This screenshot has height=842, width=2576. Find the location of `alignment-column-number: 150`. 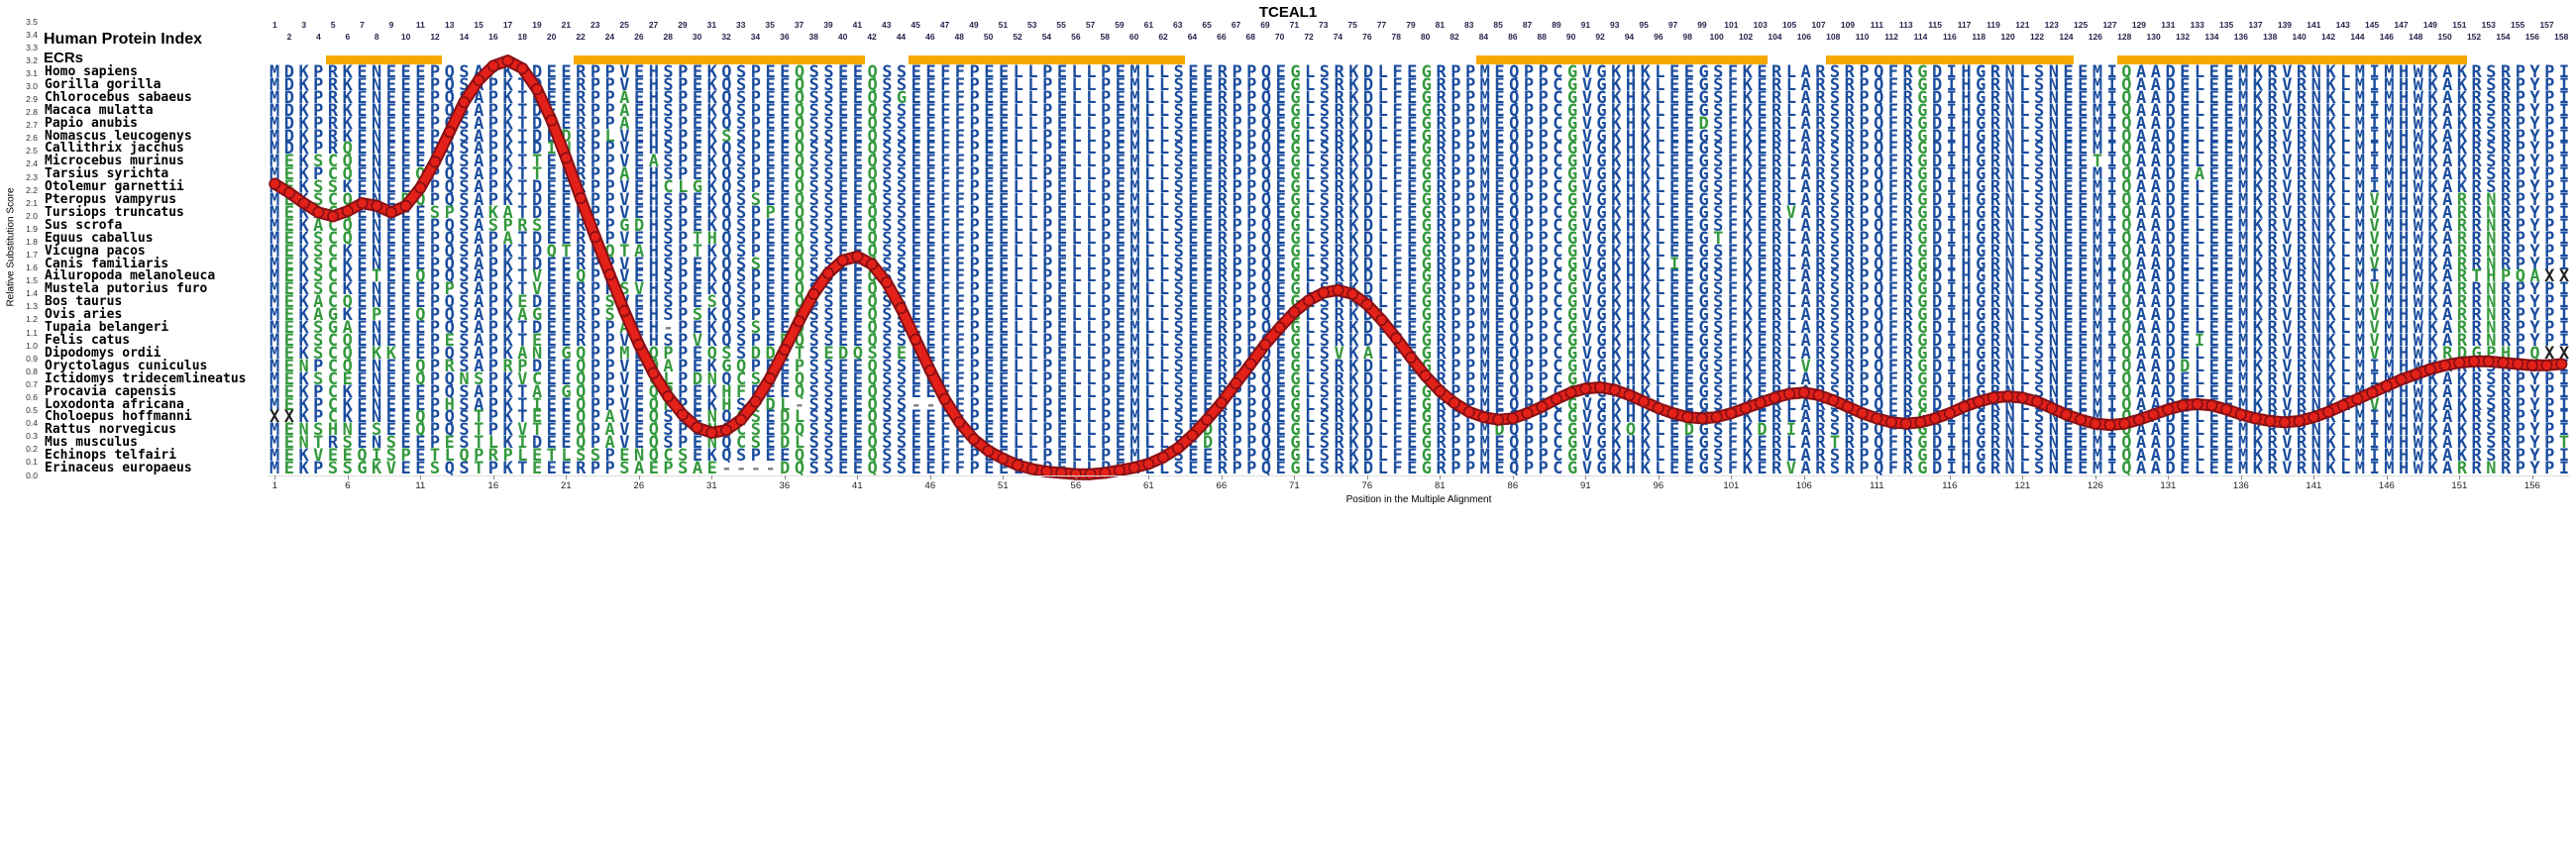

alignment-column-number: 150 is located at coordinates (2444, 37).